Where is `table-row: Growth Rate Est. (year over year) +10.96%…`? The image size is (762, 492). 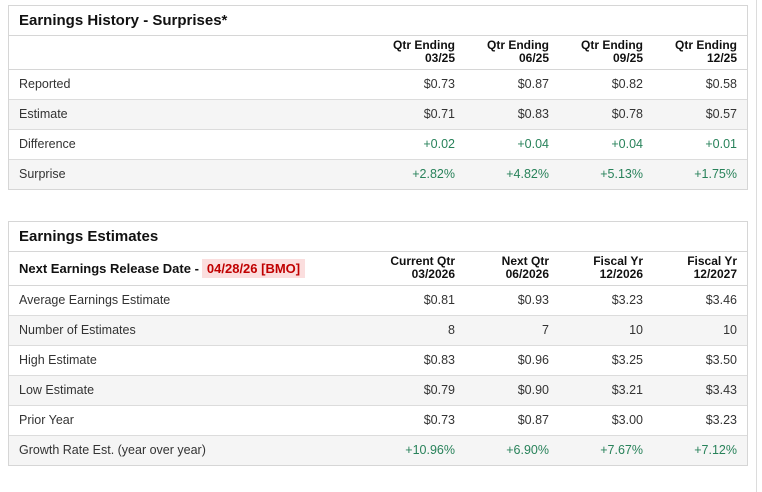 table-row: Growth Rate Est. (year over year) +10.96%… is located at coordinates (378, 450).